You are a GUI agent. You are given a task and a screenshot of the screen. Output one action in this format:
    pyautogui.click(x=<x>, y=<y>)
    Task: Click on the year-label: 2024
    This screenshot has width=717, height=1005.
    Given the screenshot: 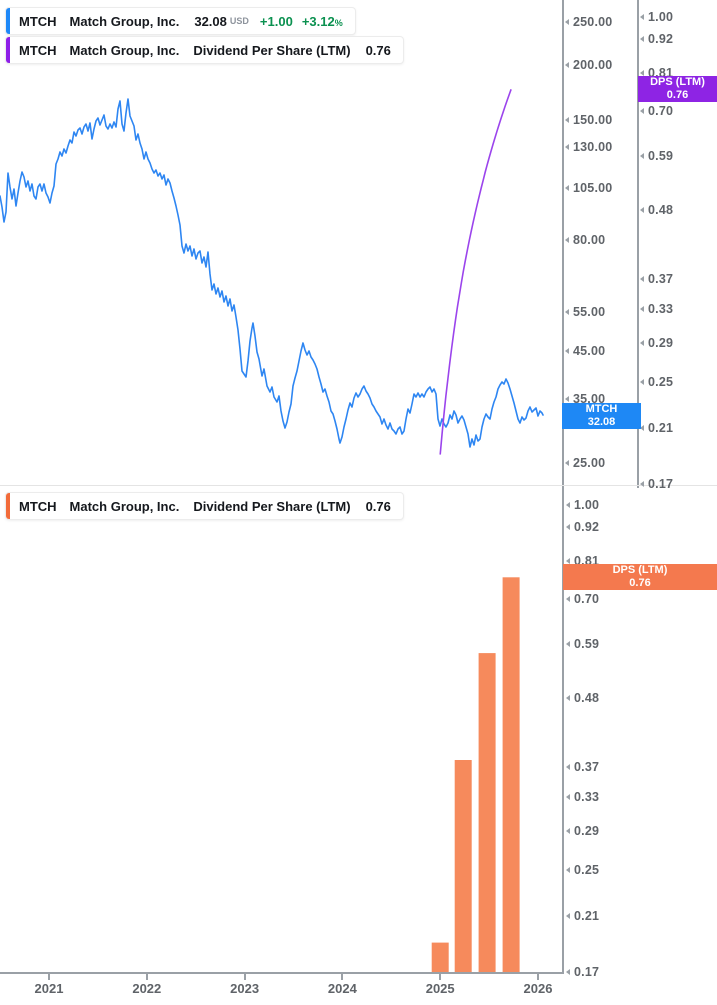 What is the action you would take?
    pyautogui.click(x=342, y=988)
    